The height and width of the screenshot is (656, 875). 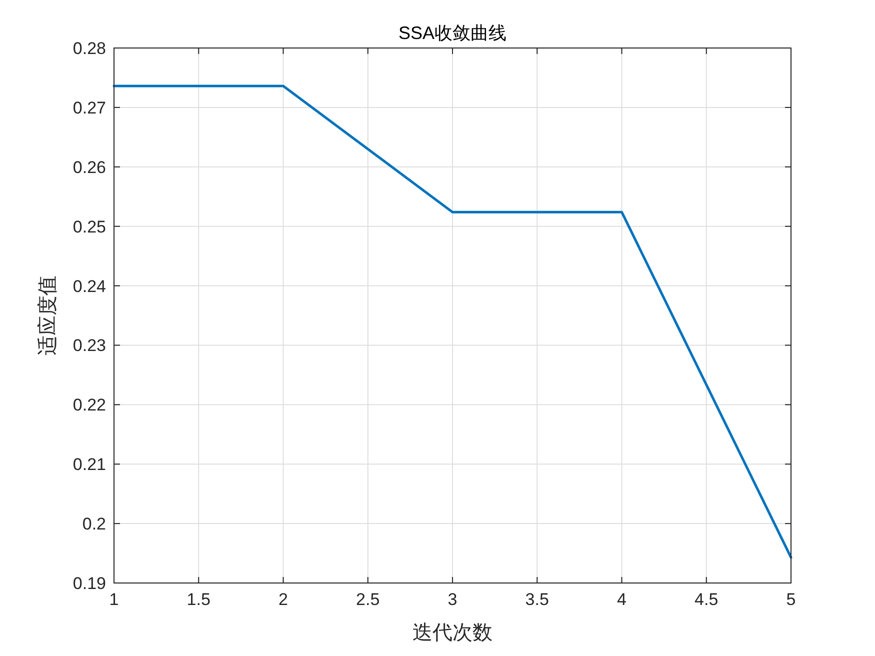 I want to click on y-tick-label: 0.21, so click(x=89, y=464).